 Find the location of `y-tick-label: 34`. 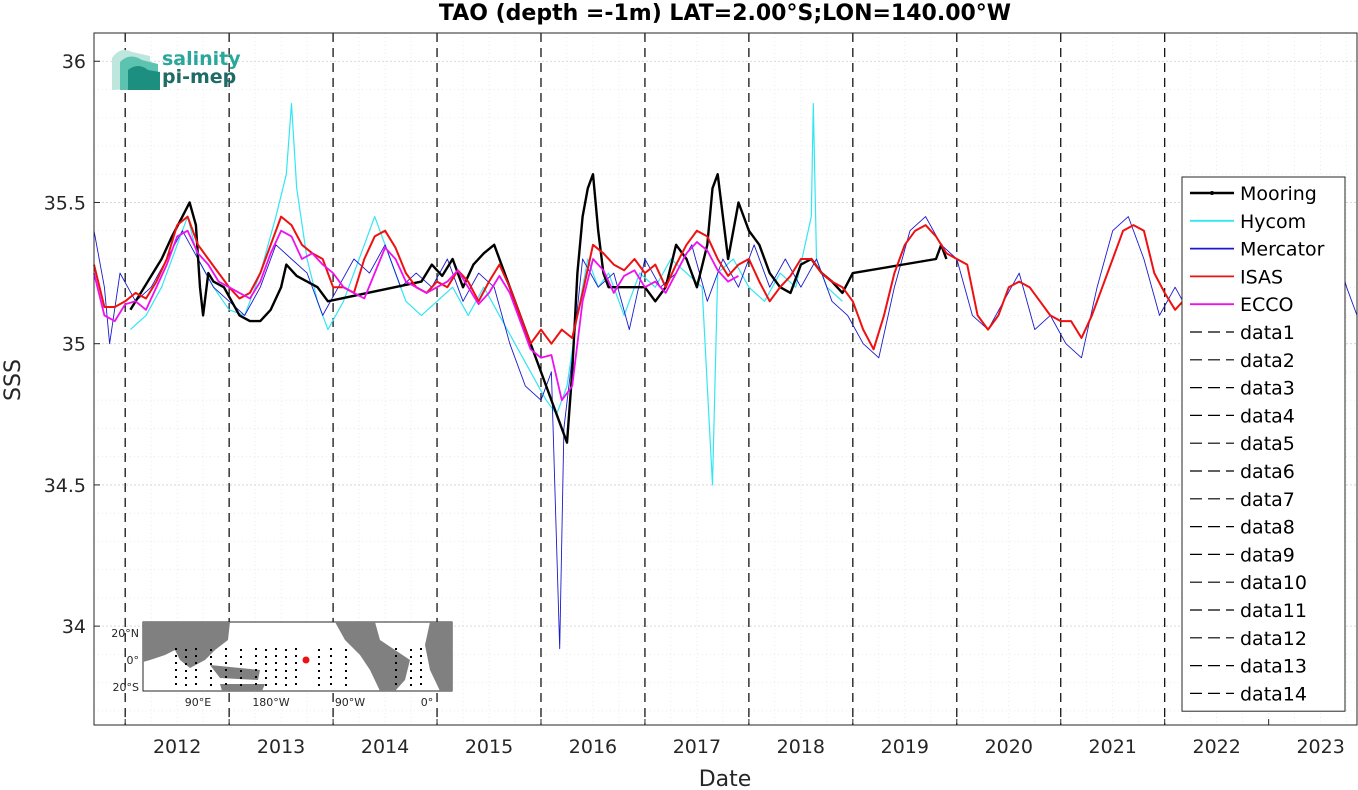

y-tick-label: 34 is located at coordinates (74, 627).